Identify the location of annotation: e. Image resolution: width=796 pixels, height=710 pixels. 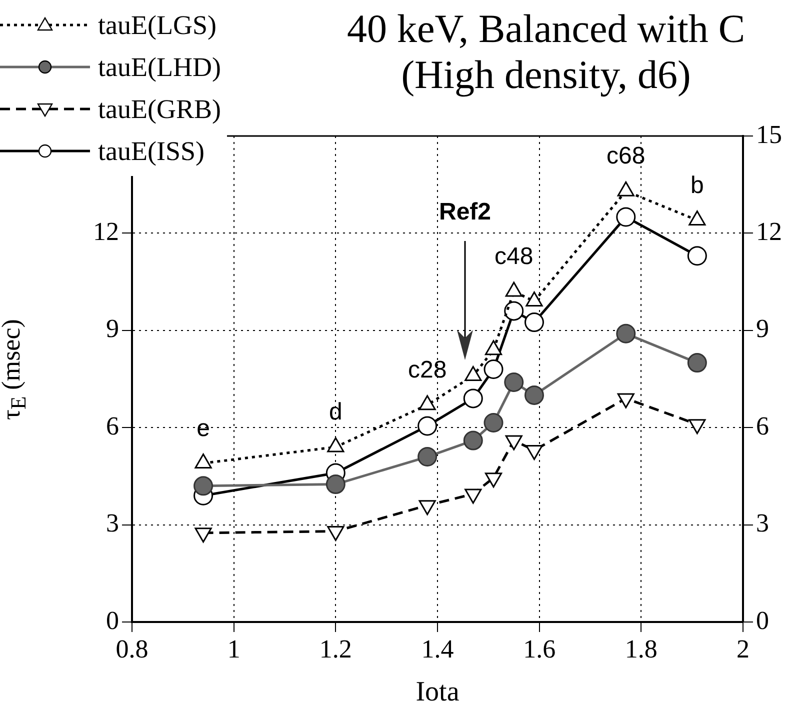
(203, 428).